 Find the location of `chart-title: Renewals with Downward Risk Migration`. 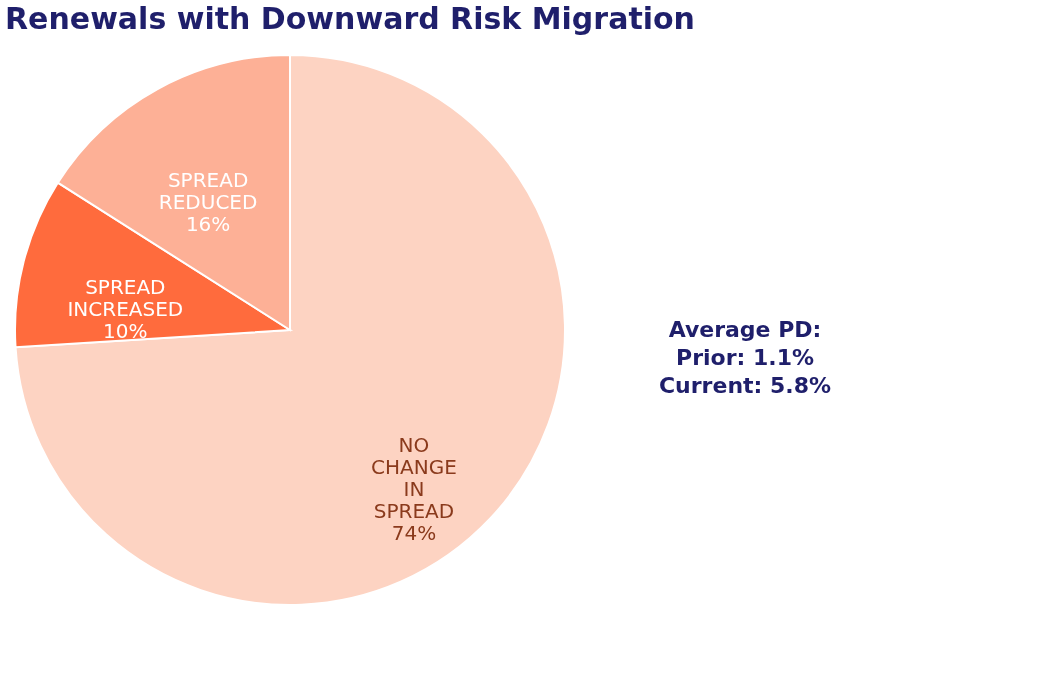

chart-title: Renewals with Downward Risk Migration is located at coordinates (350, 18).